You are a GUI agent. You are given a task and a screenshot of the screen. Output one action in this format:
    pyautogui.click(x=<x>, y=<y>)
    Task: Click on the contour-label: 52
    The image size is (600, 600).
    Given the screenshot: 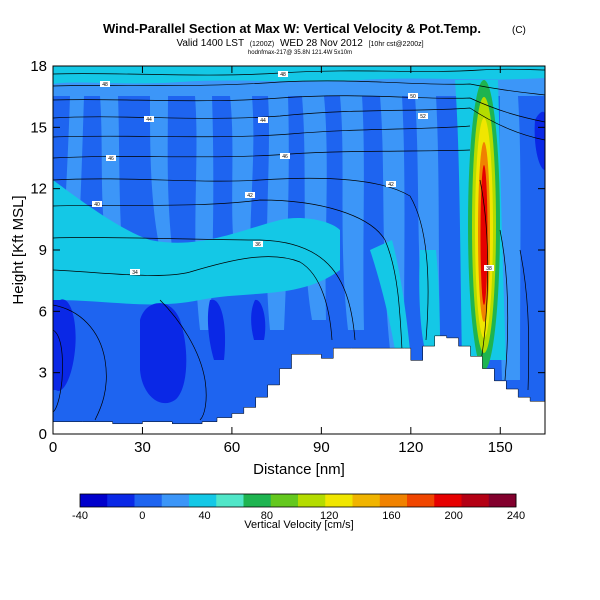 What is the action you would take?
    pyautogui.click(x=423, y=117)
    